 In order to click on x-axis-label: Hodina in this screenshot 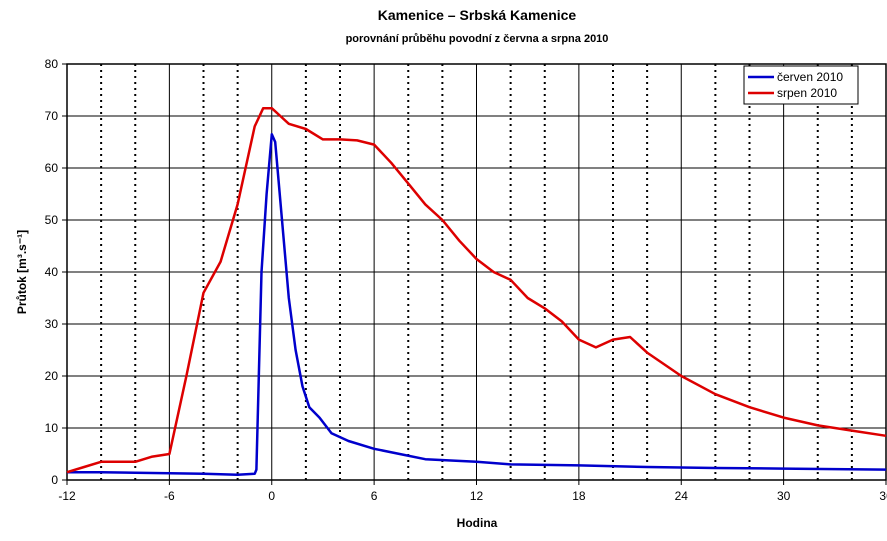, I will do `click(477, 523)`.